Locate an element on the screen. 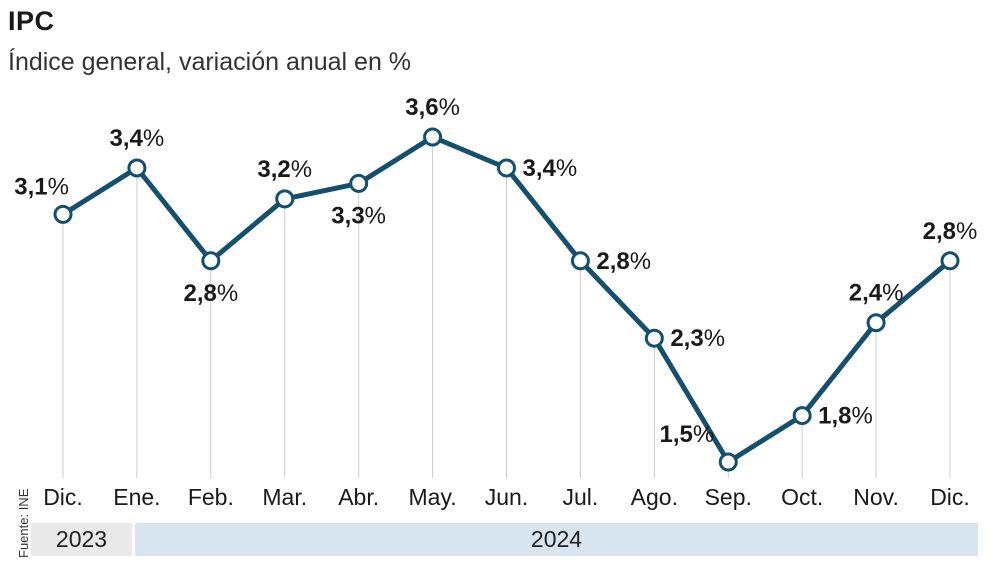 This screenshot has height=567, width=1000. x-tick-label: Abr. is located at coordinates (358, 497).